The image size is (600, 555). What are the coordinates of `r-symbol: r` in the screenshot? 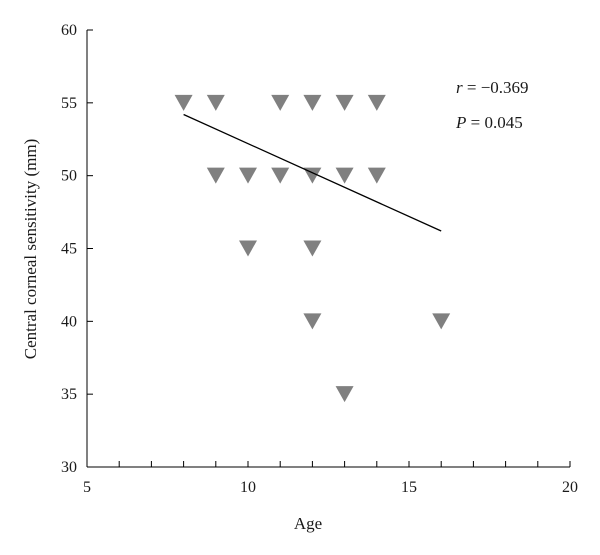 It's located at (459, 87).